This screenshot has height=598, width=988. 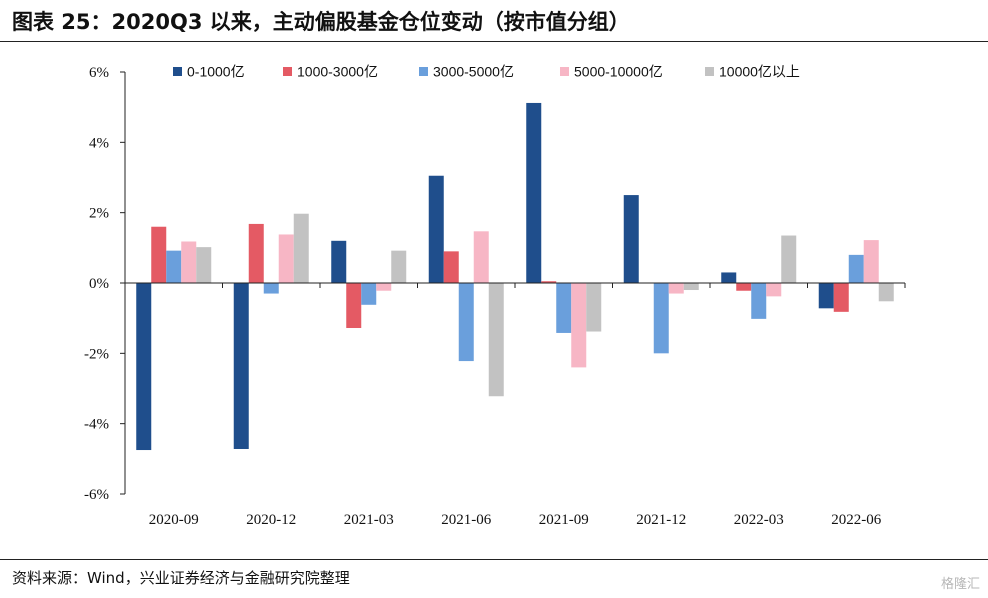 I want to click on source-divider, so click(x=494, y=559).